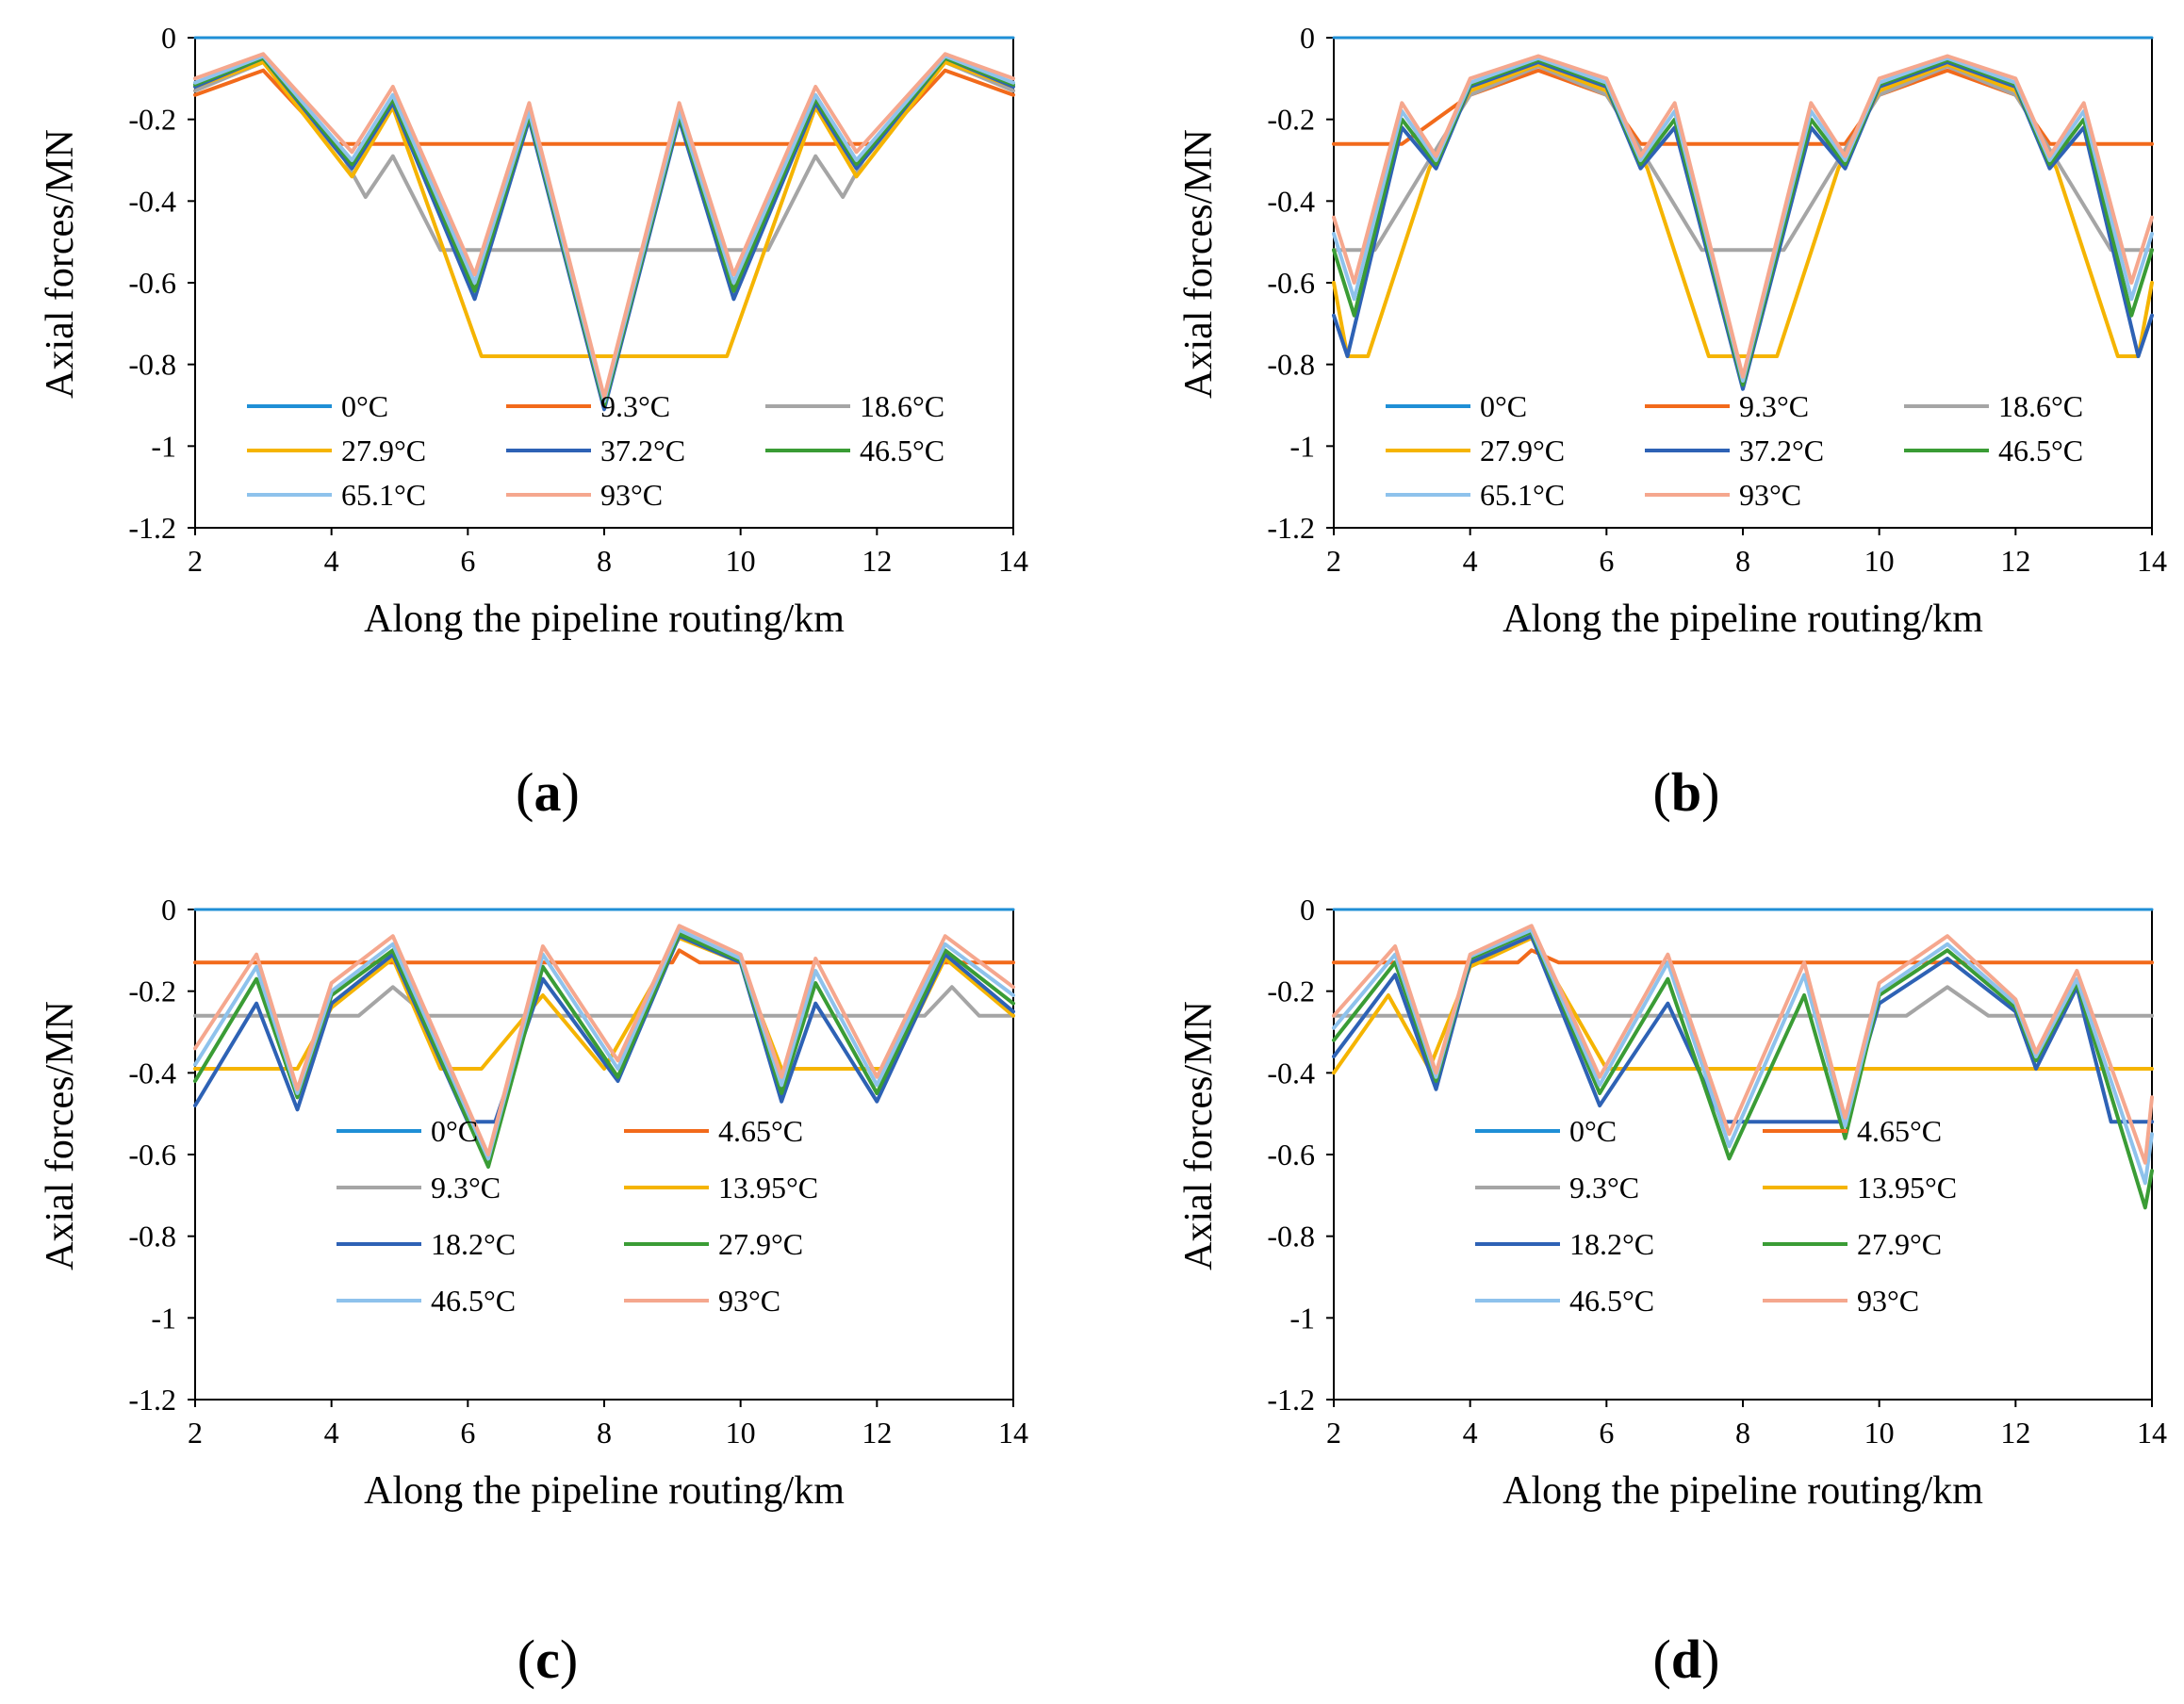 The height and width of the screenshot is (1704, 2184). Describe the element at coordinates (1781, 450) in the screenshot. I see `legend-label: 37.2°C` at that location.